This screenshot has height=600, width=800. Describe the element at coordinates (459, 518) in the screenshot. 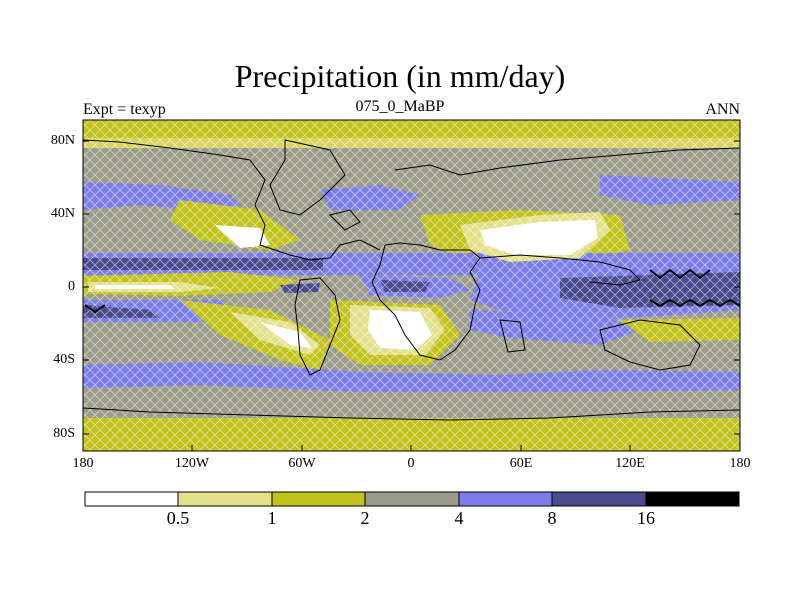

I see `colorbar-label-4: 4` at that location.